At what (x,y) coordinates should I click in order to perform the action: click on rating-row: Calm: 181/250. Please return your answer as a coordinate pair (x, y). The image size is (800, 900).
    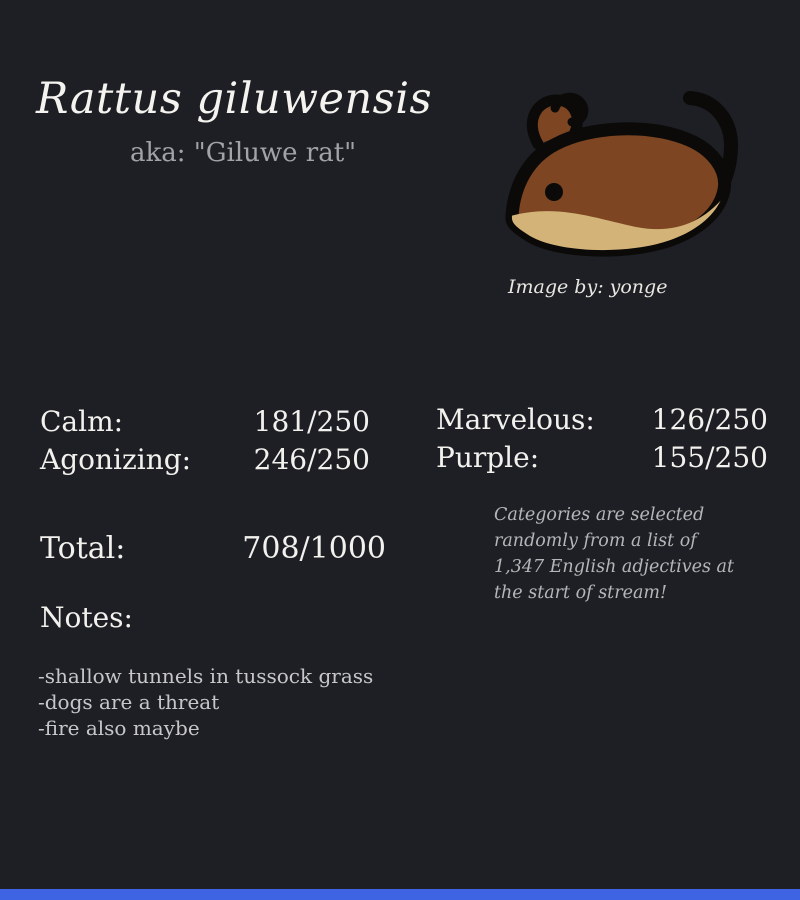
    Looking at the image, I should click on (205, 422).